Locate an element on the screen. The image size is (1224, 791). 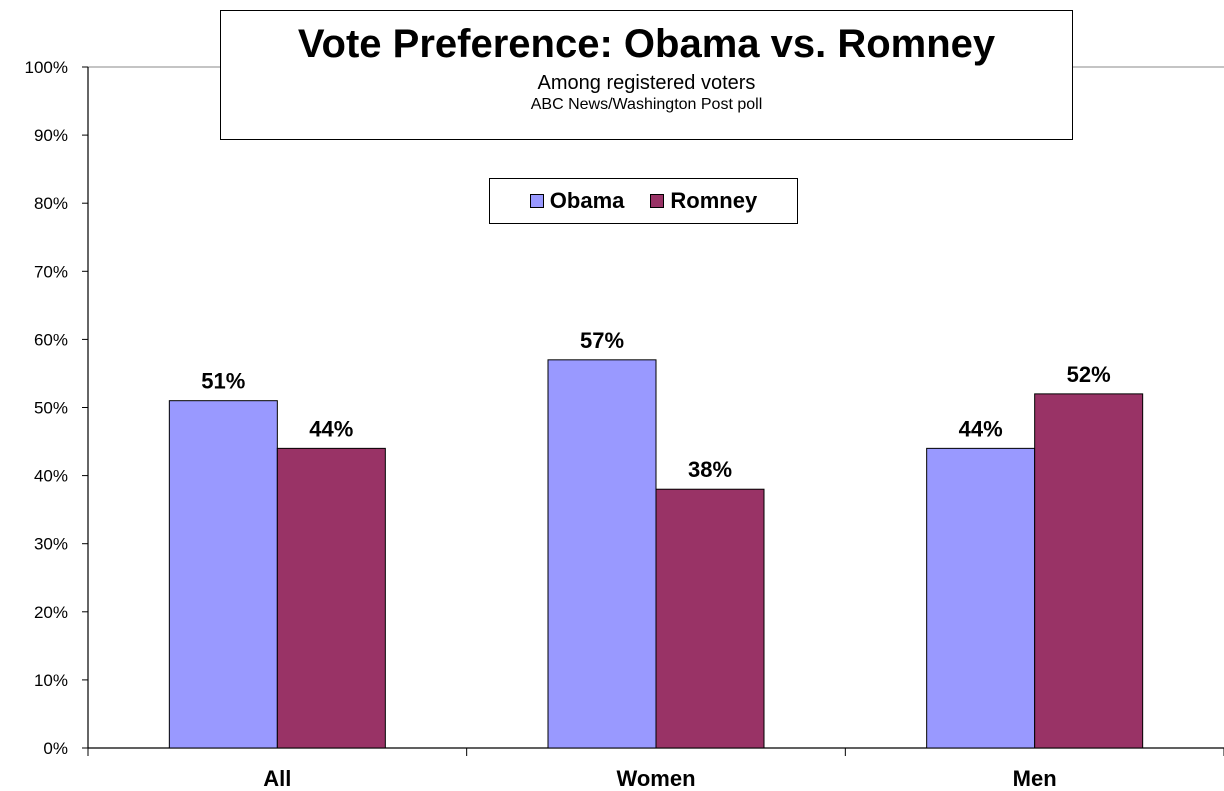
legend-swatch-obama is located at coordinates (536, 201).